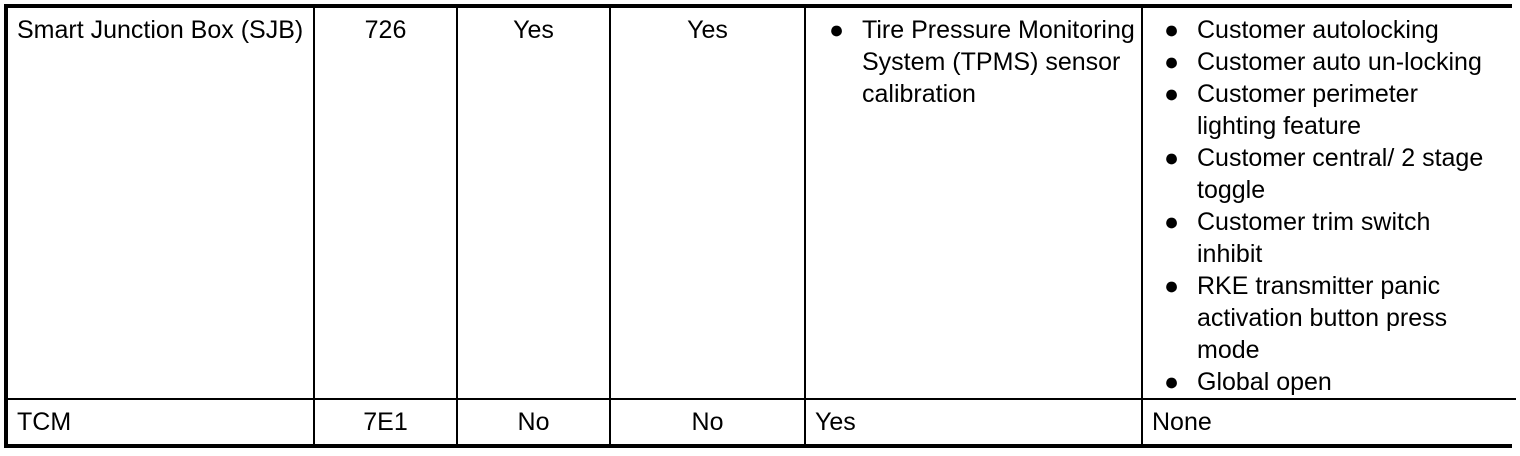  What do you see at coordinates (533, 204) in the screenshot?
I see `cell-r1-flag-1: Yes` at bounding box center [533, 204].